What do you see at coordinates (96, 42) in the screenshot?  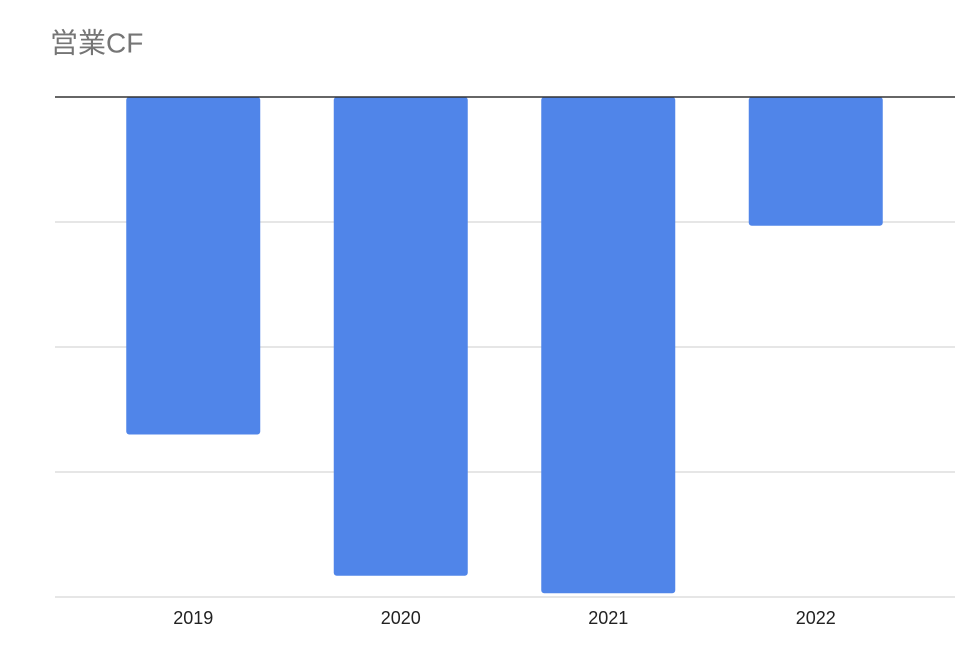 I see `chart-title: 営業CF` at bounding box center [96, 42].